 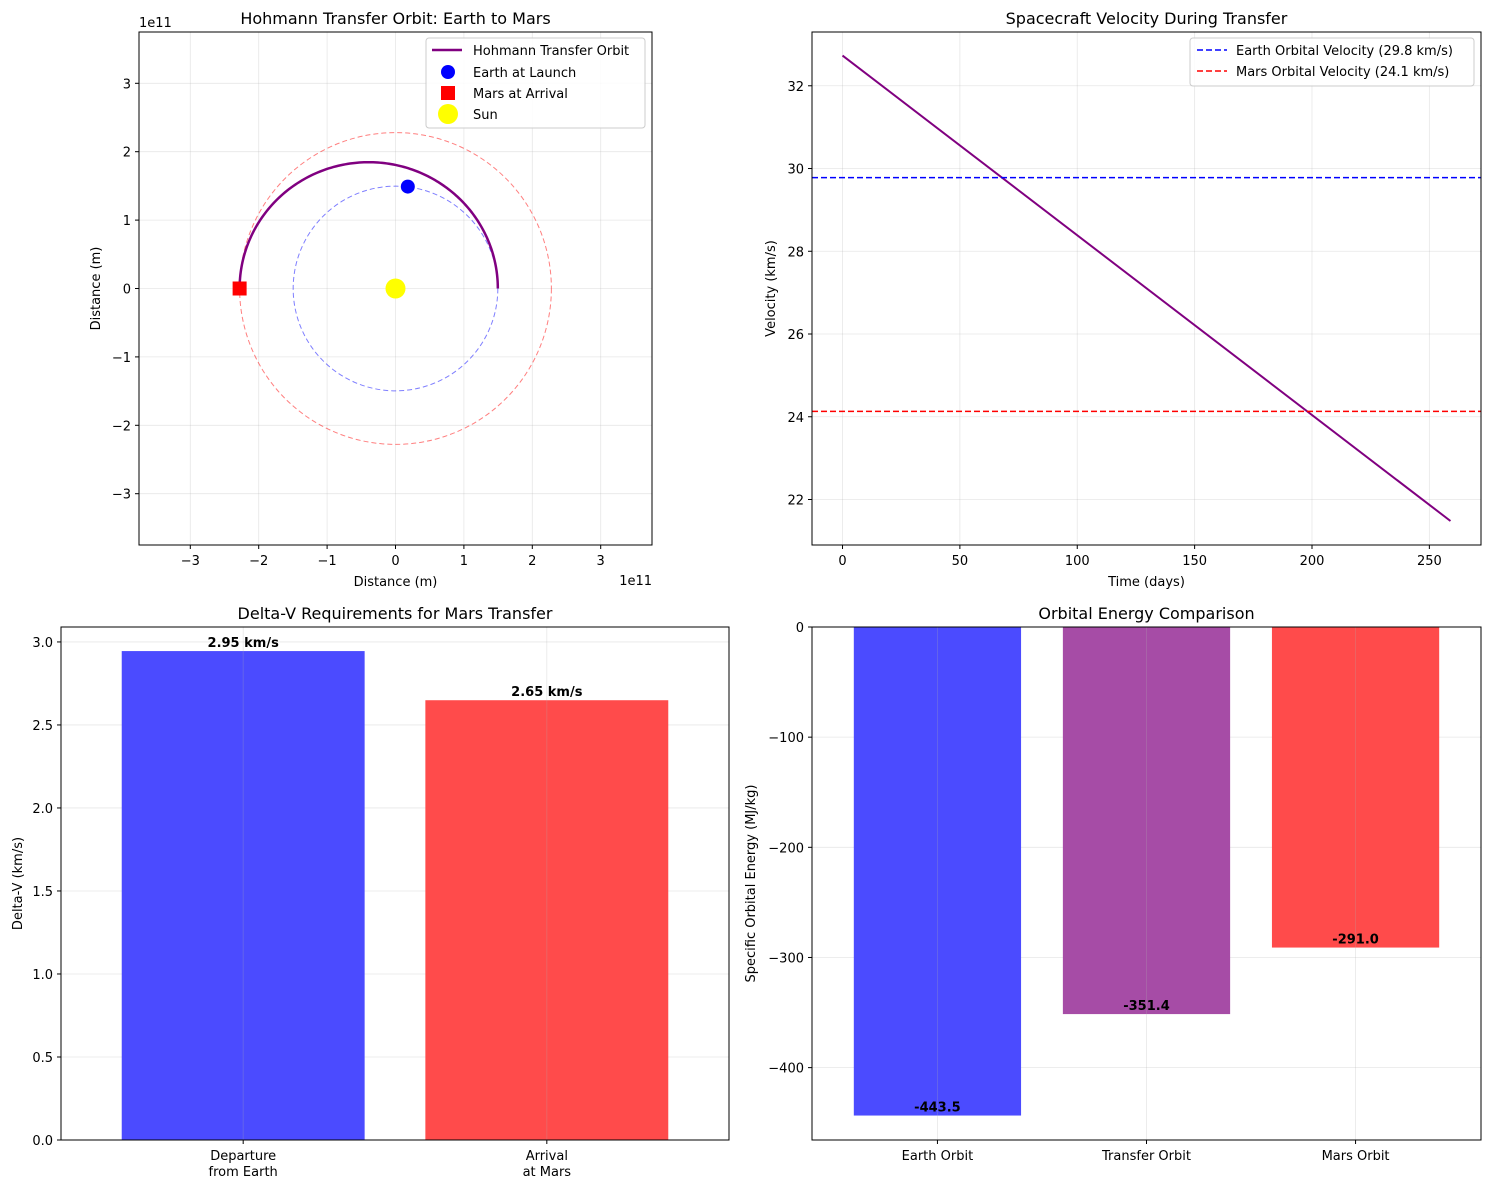 I want to click on chart-title: Spacecraft Velocity During Transfer, so click(x=1147, y=18).